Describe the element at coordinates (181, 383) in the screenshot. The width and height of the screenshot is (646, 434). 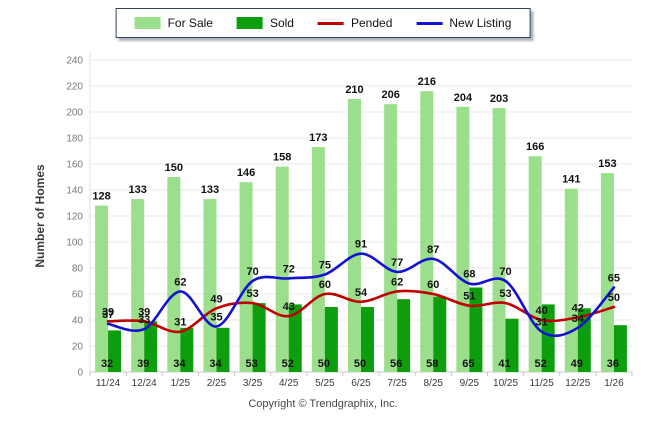
I see `x-axis-label: 1/25` at that location.